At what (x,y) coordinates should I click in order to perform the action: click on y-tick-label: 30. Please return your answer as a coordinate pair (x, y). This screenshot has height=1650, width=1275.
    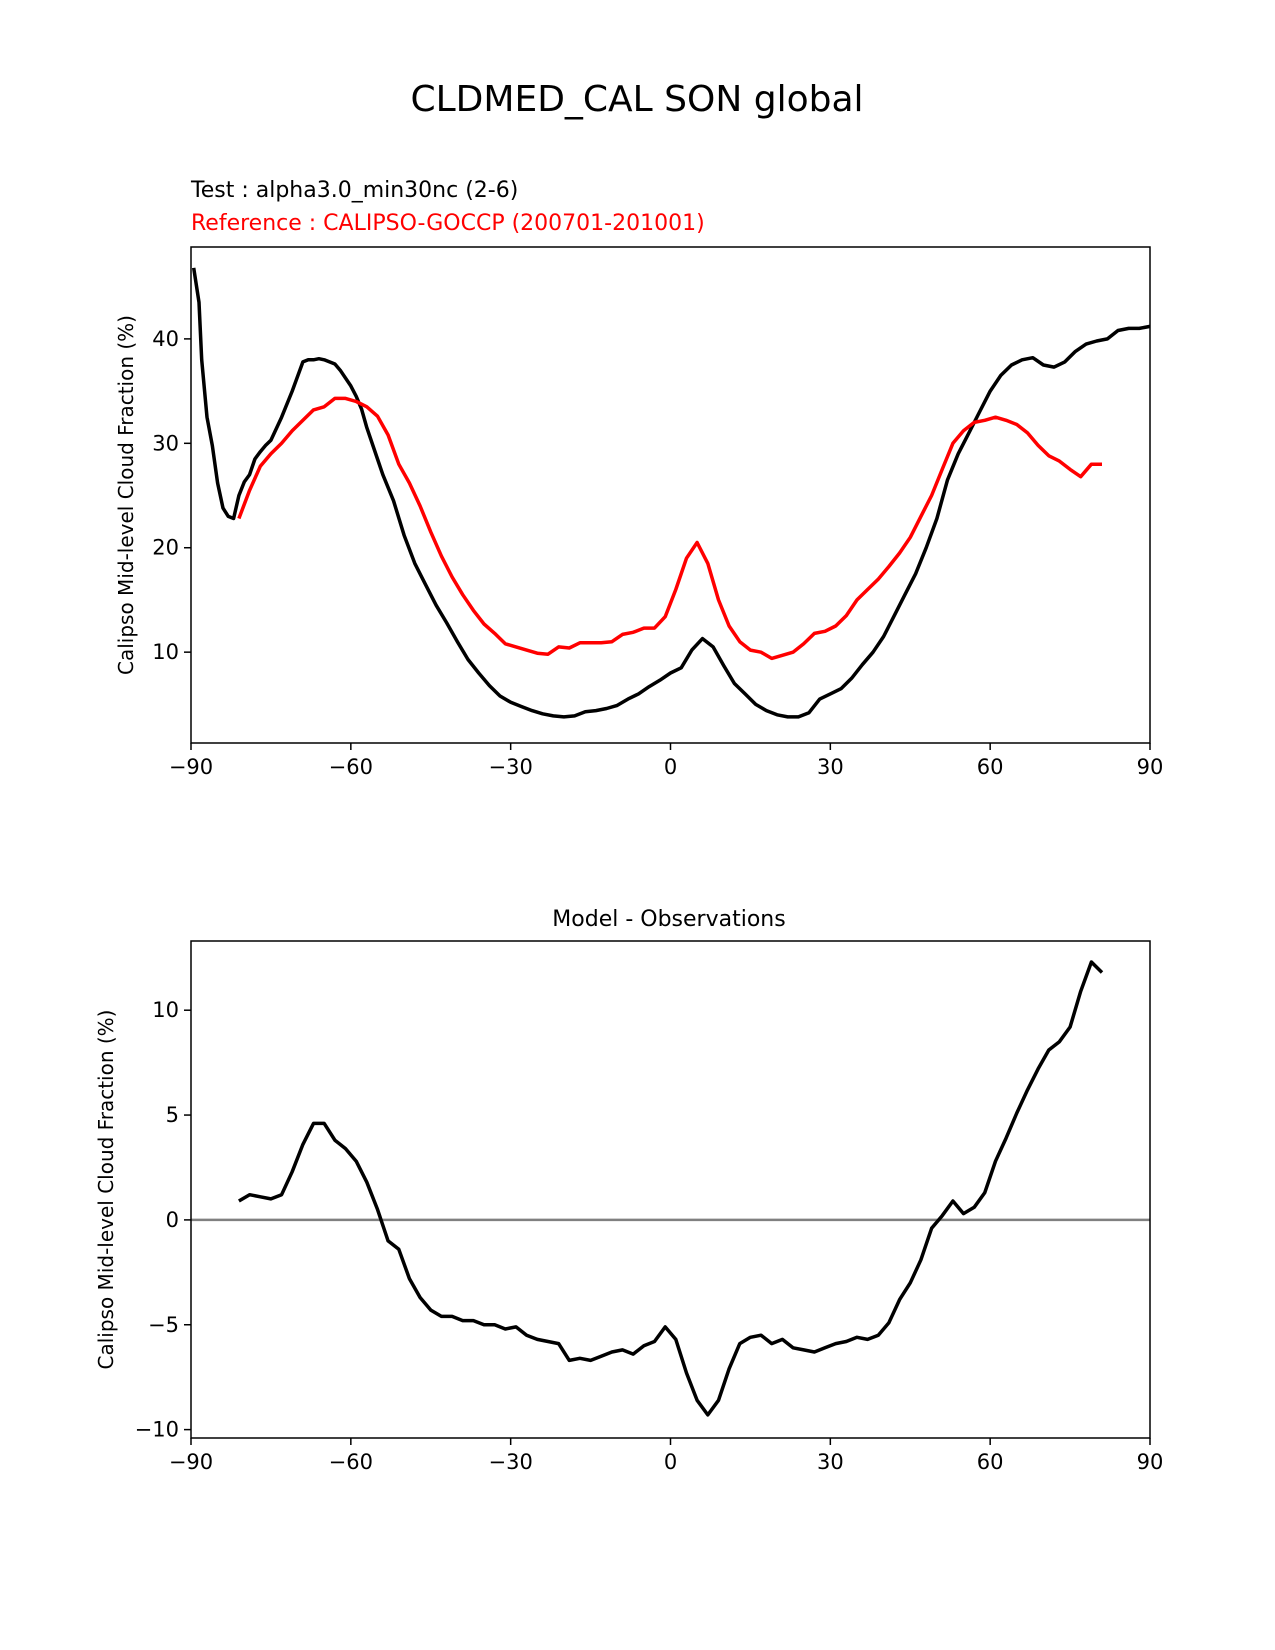
    Looking at the image, I should click on (165, 443).